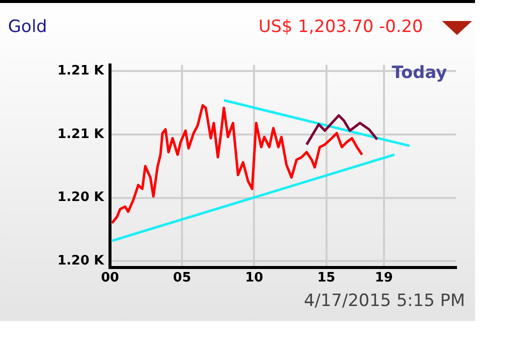  What do you see at coordinates (384, 301) in the screenshot?
I see `text: 4/17/2015 5:15 PM` at bounding box center [384, 301].